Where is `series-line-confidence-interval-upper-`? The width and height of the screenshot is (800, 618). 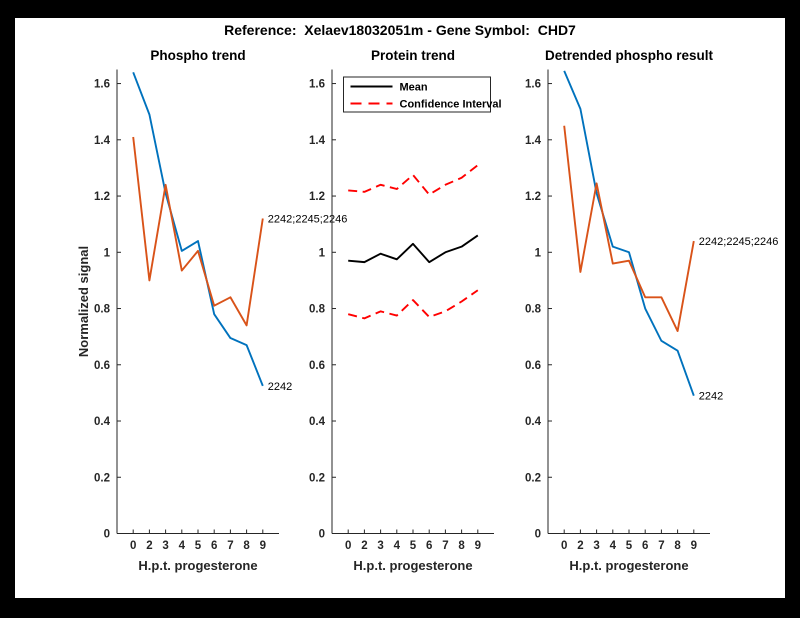 series-line-confidence-interval-upper- is located at coordinates (413, 180).